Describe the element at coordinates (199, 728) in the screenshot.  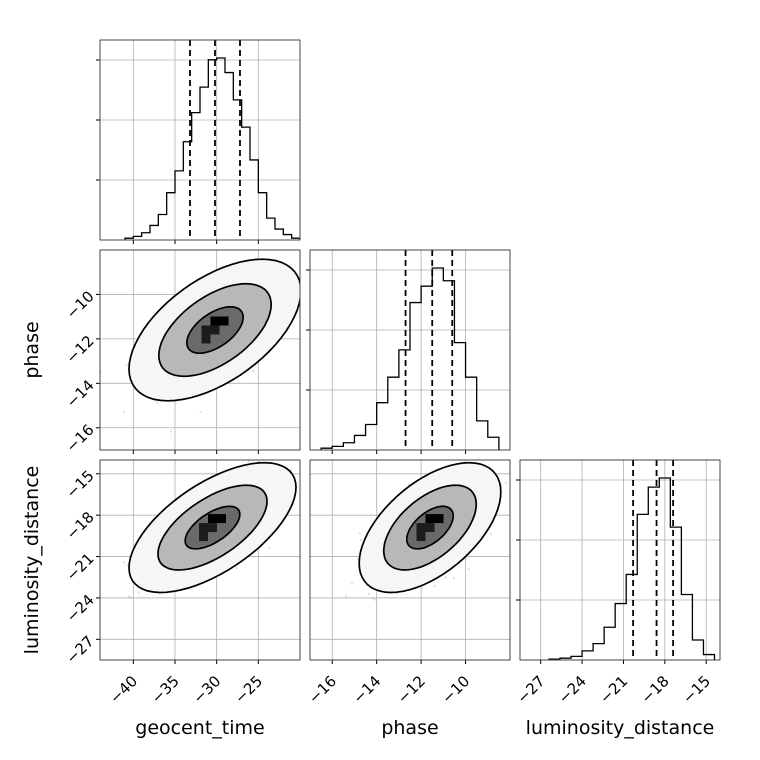
I see `x-axis-label-0: geocent_time` at that location.